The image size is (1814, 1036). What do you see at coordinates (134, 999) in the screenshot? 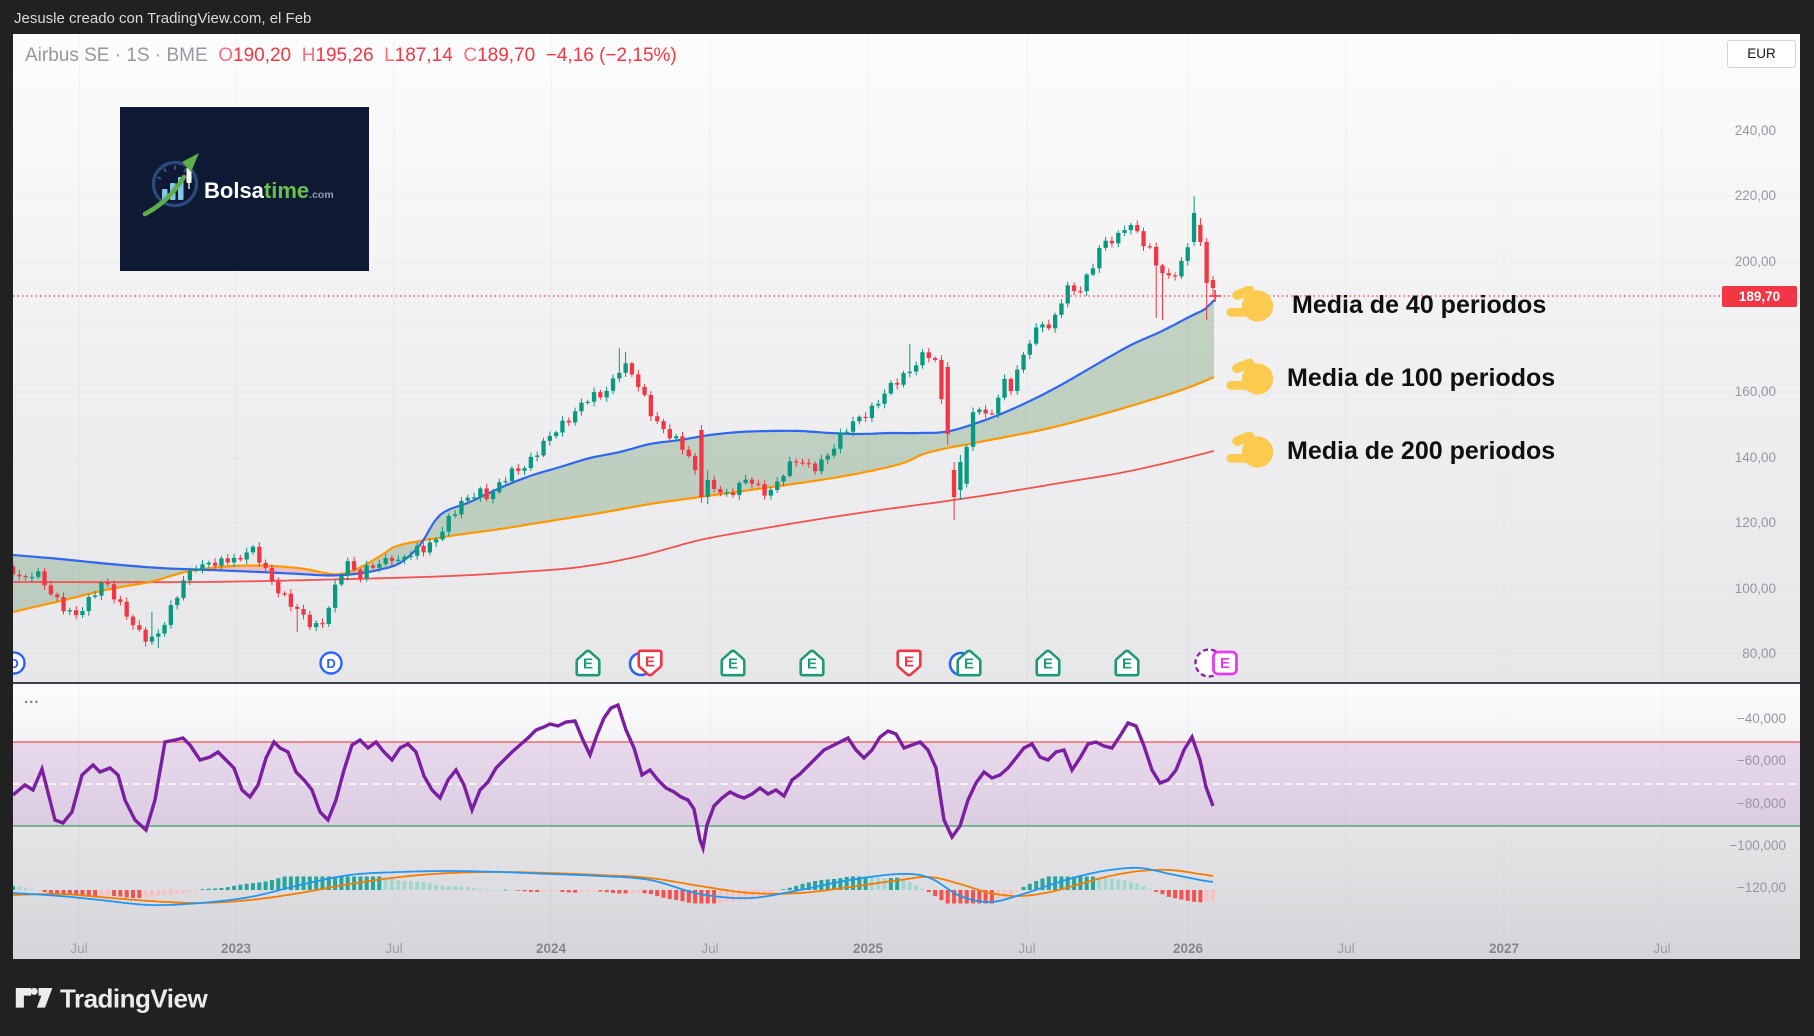
I see `svg-text: TradingView` at bounding box center [134, 999].